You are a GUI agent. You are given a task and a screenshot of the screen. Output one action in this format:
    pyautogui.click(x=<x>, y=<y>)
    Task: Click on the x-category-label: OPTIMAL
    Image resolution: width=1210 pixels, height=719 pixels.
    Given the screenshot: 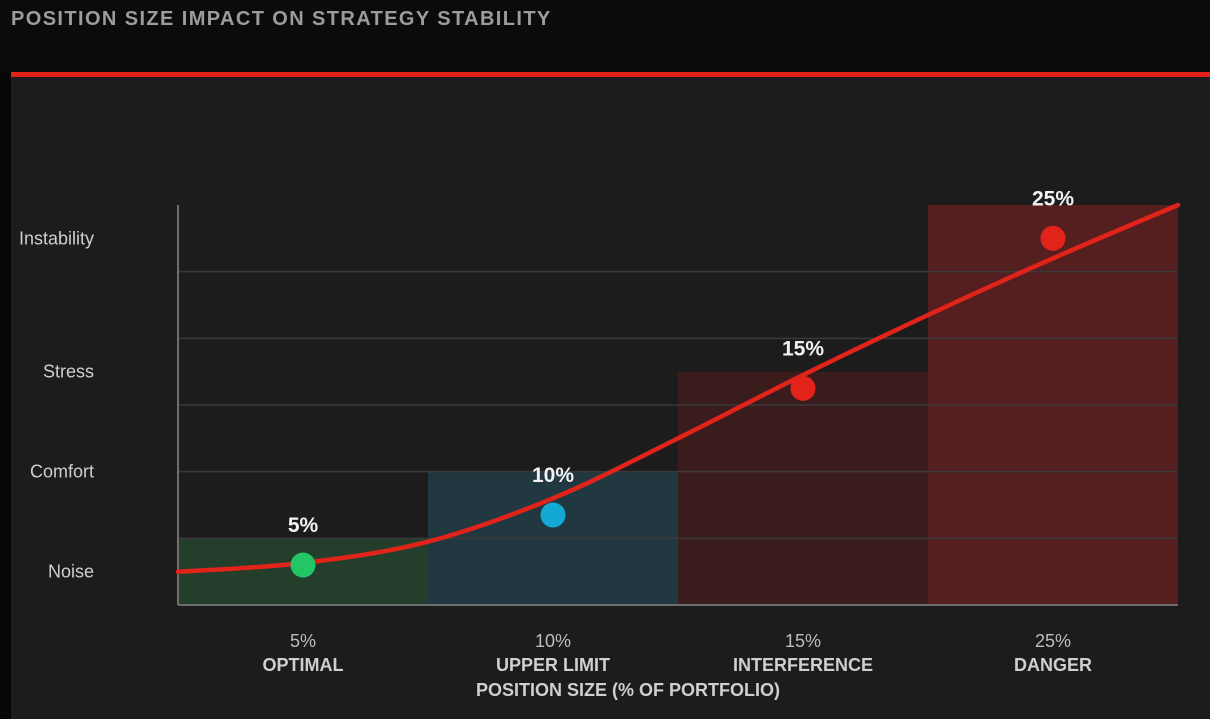 What is the action you would take?
    pyautogui.click(x=303, y=665)
    